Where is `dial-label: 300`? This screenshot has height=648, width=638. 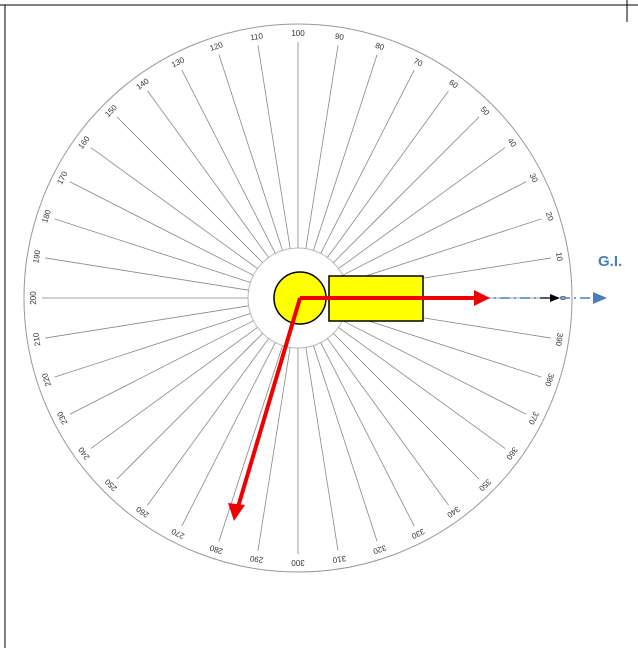
dial-label: 300 is located at coordinates (298, 562).